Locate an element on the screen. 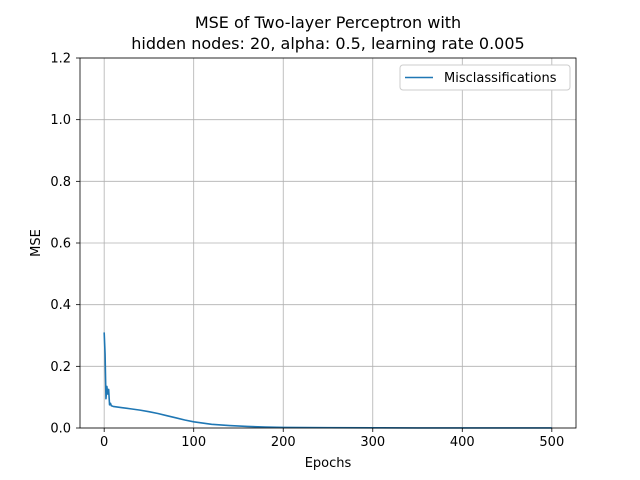 Image resolution: width=640 pixels, height=480 pixels. y-tick-label: 0.2 is located at coordinates (60, 367).